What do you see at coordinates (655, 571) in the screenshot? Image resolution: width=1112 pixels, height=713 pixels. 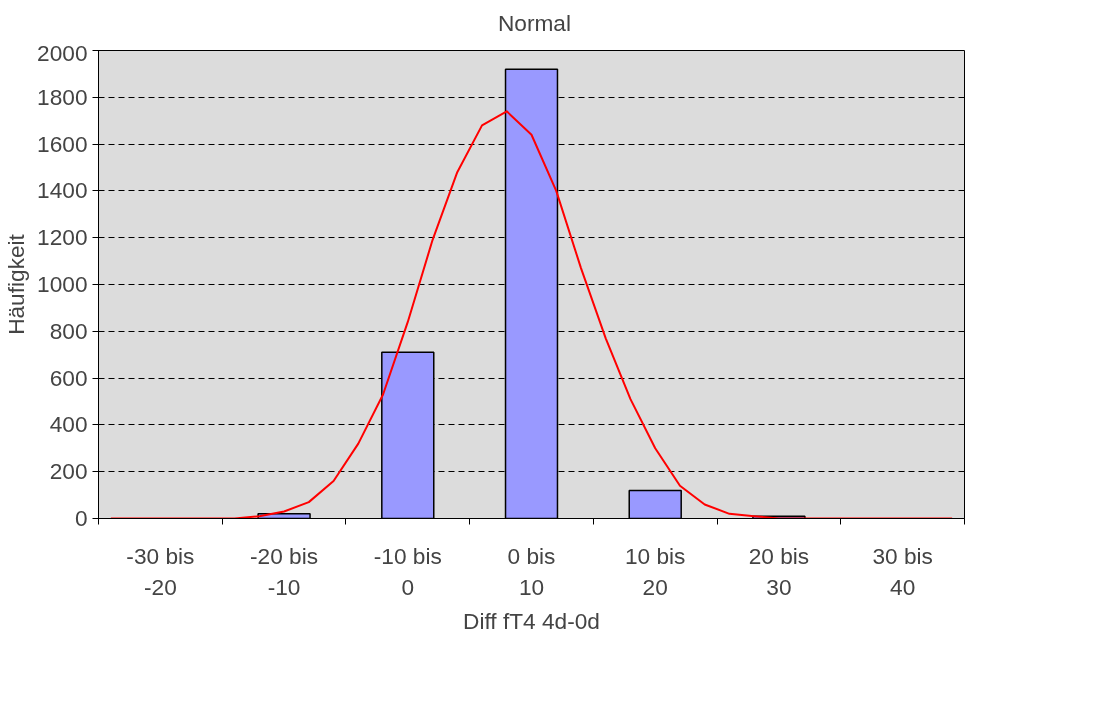 I see `x-tick-label: 10 bis 20` at bounding box center [655, 571].